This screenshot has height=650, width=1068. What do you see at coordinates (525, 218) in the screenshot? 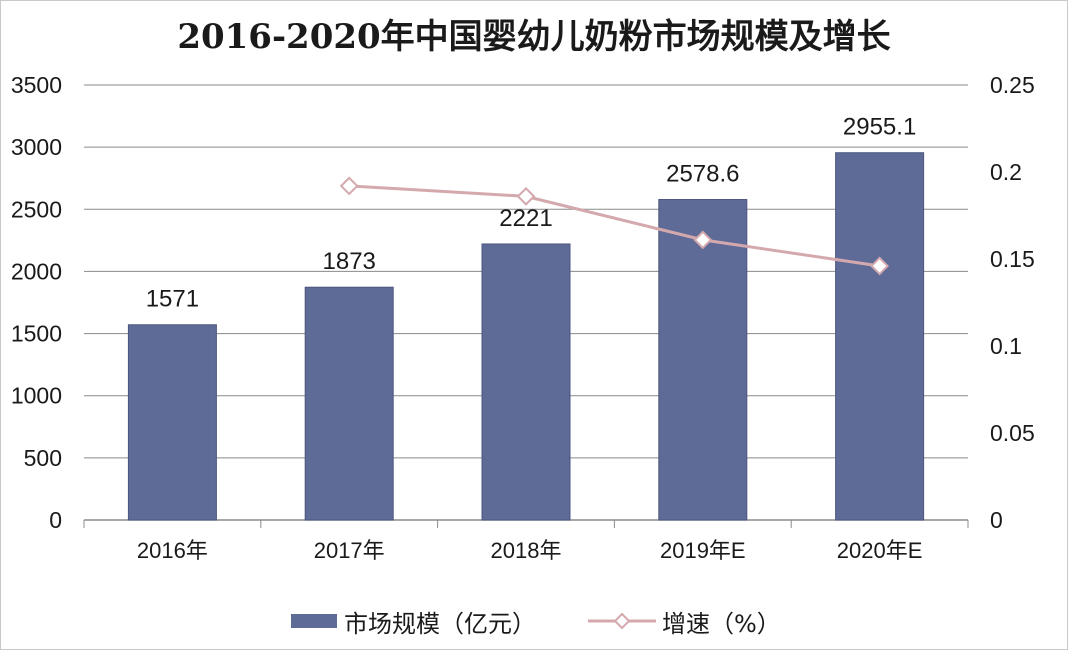
I see `bar-data-label: 2221` at bounding box center [525, 218].